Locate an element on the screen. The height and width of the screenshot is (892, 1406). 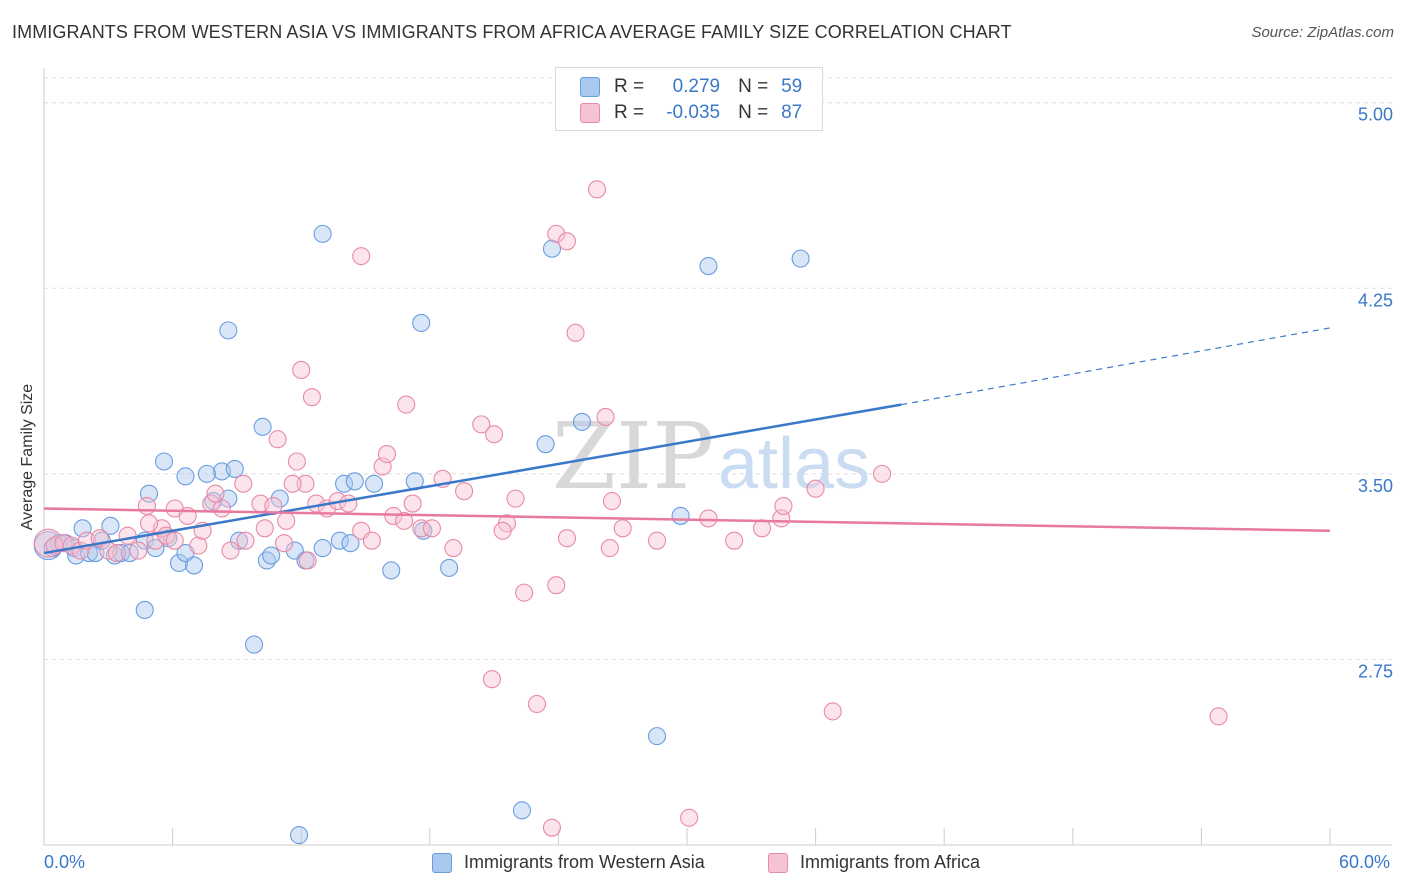
correlation-legend: R = 0.279 N = 59 R = -0.035 N = 87 is located at coordinates (689, 99).